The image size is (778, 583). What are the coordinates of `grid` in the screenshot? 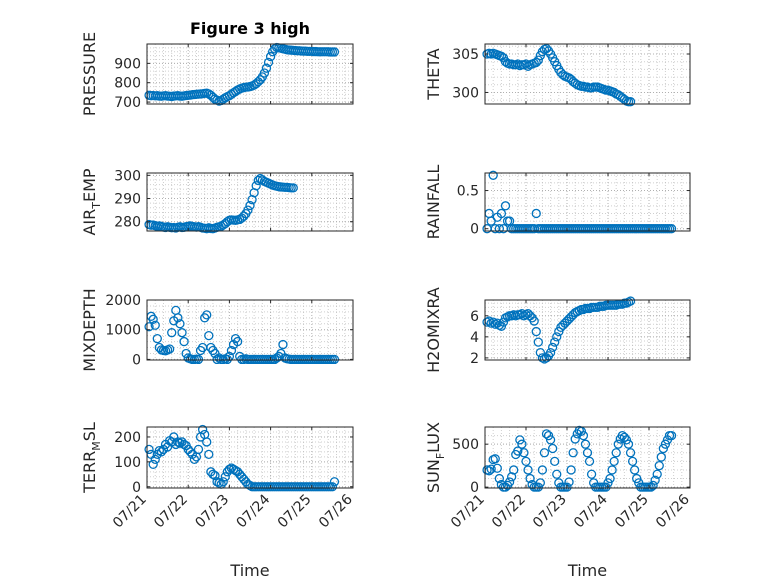 It's located at (587, 74).